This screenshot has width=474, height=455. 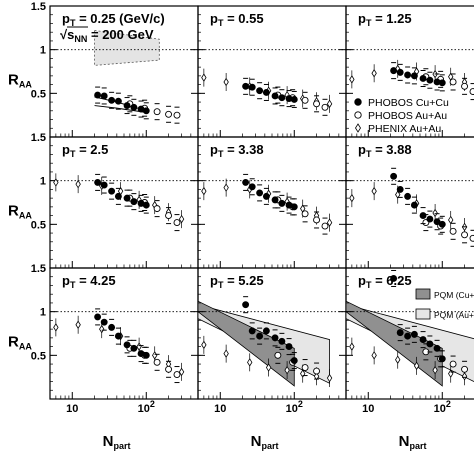 What do you see at coordinates (95, 280) in the screenshot?
I see `pt-label-part: = 4.25` at bounding box center [95, 280].